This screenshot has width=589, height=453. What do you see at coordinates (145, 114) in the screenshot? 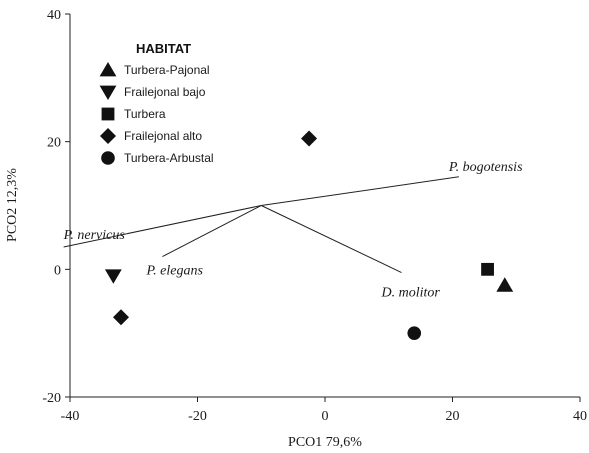
I see `legend-label: Turbera` at bounding box center [145, 114].